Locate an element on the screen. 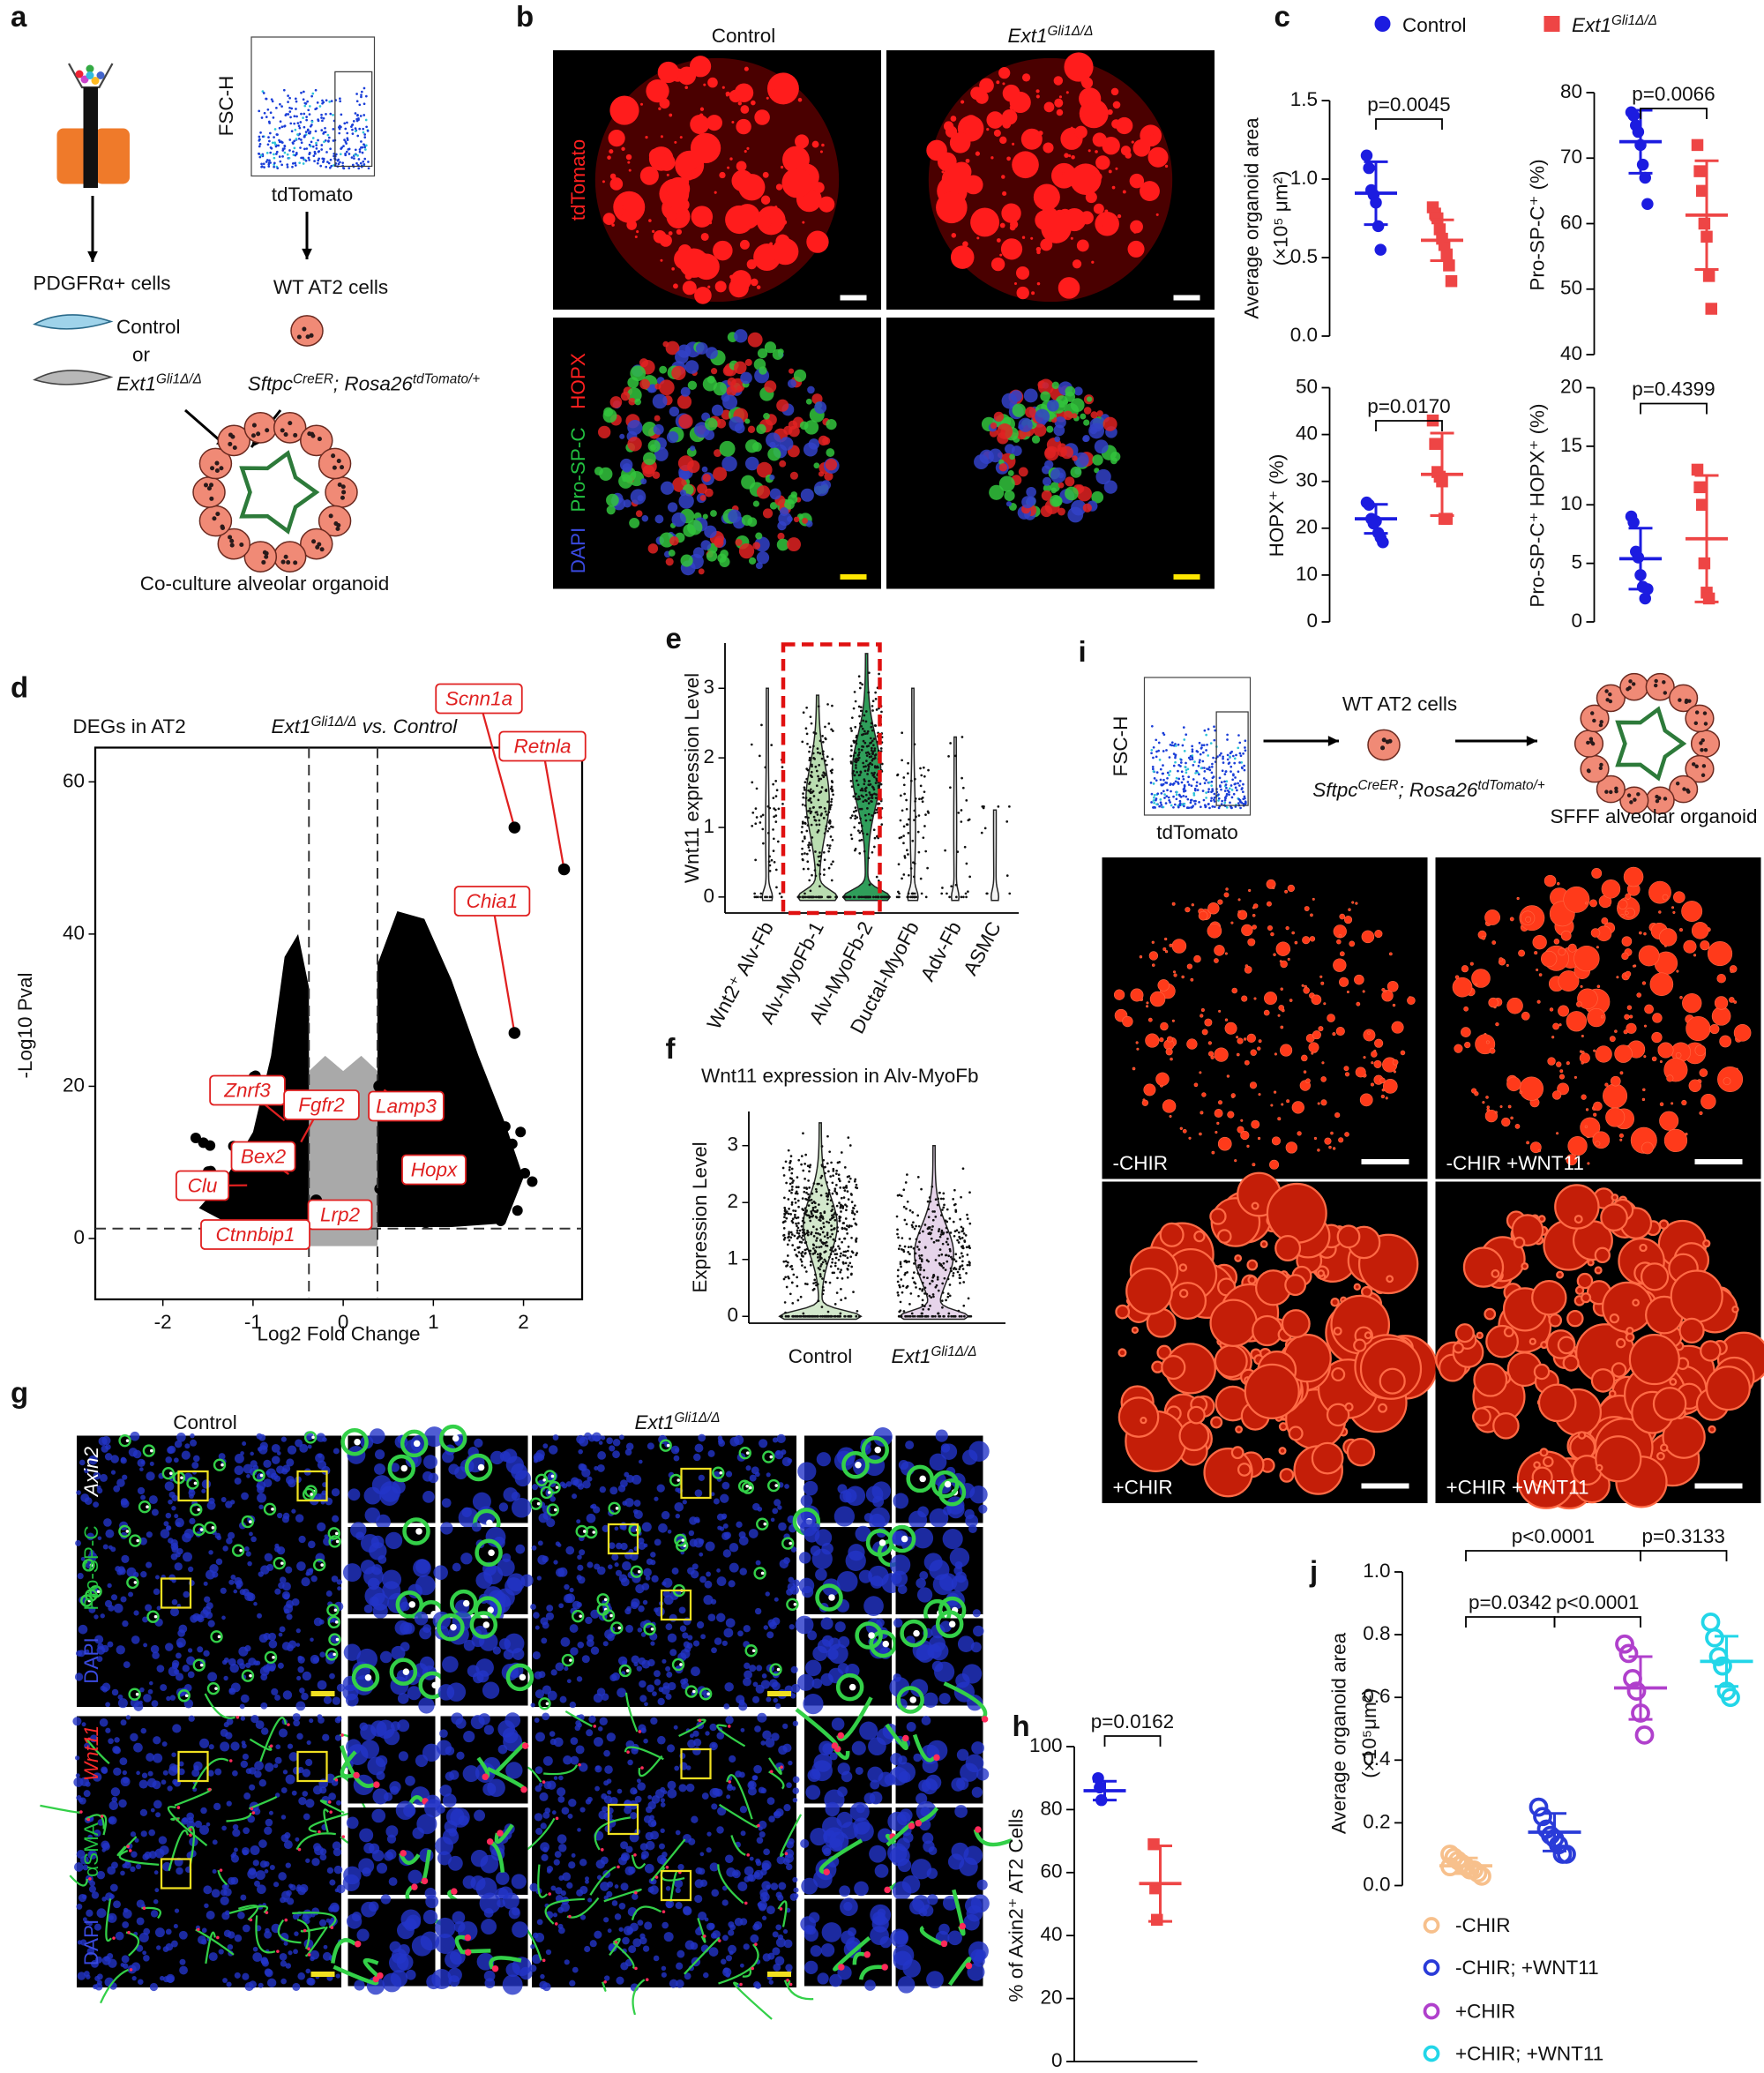 The width and height of the screenshot is (1764, 2073). at2-cell is located at coordinates (290, 557).